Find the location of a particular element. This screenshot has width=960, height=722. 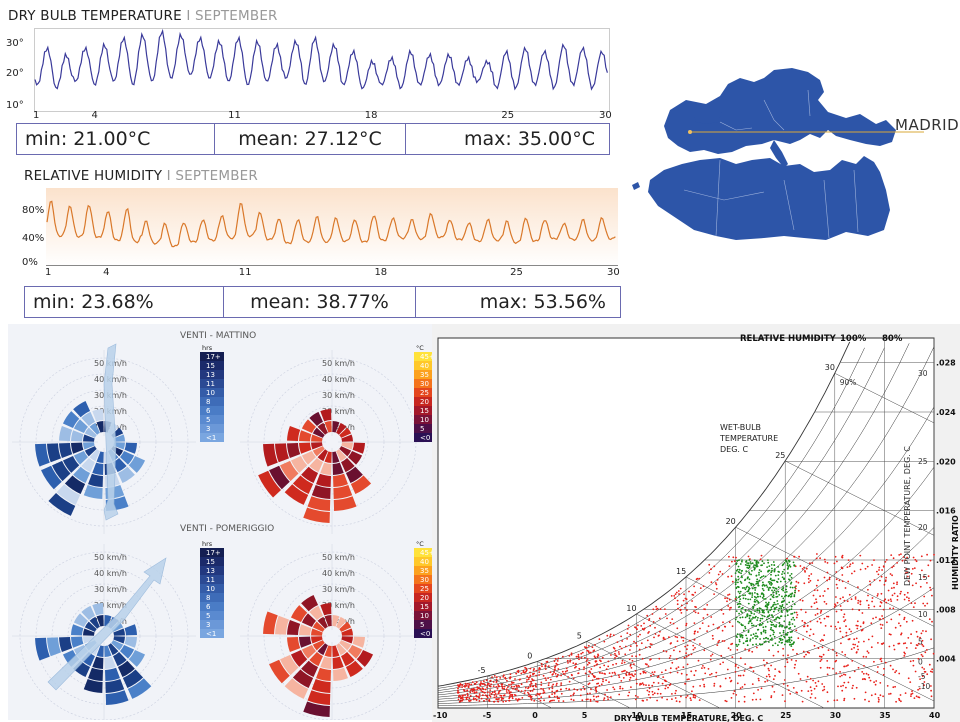

dry-bulb-min: min: 21.00°C is located at coordinates (116, 139).